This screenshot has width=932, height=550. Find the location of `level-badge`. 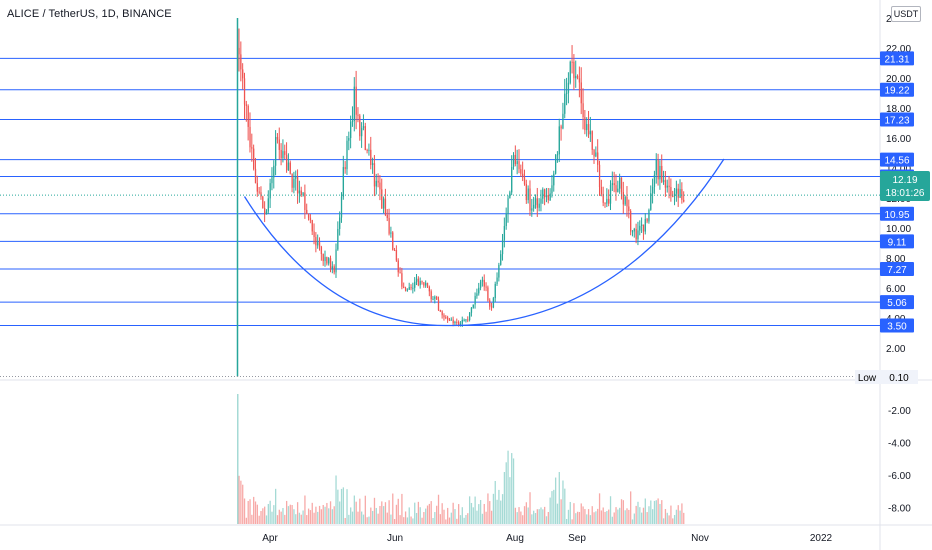

level-badge is located at coordinates (897, 241).